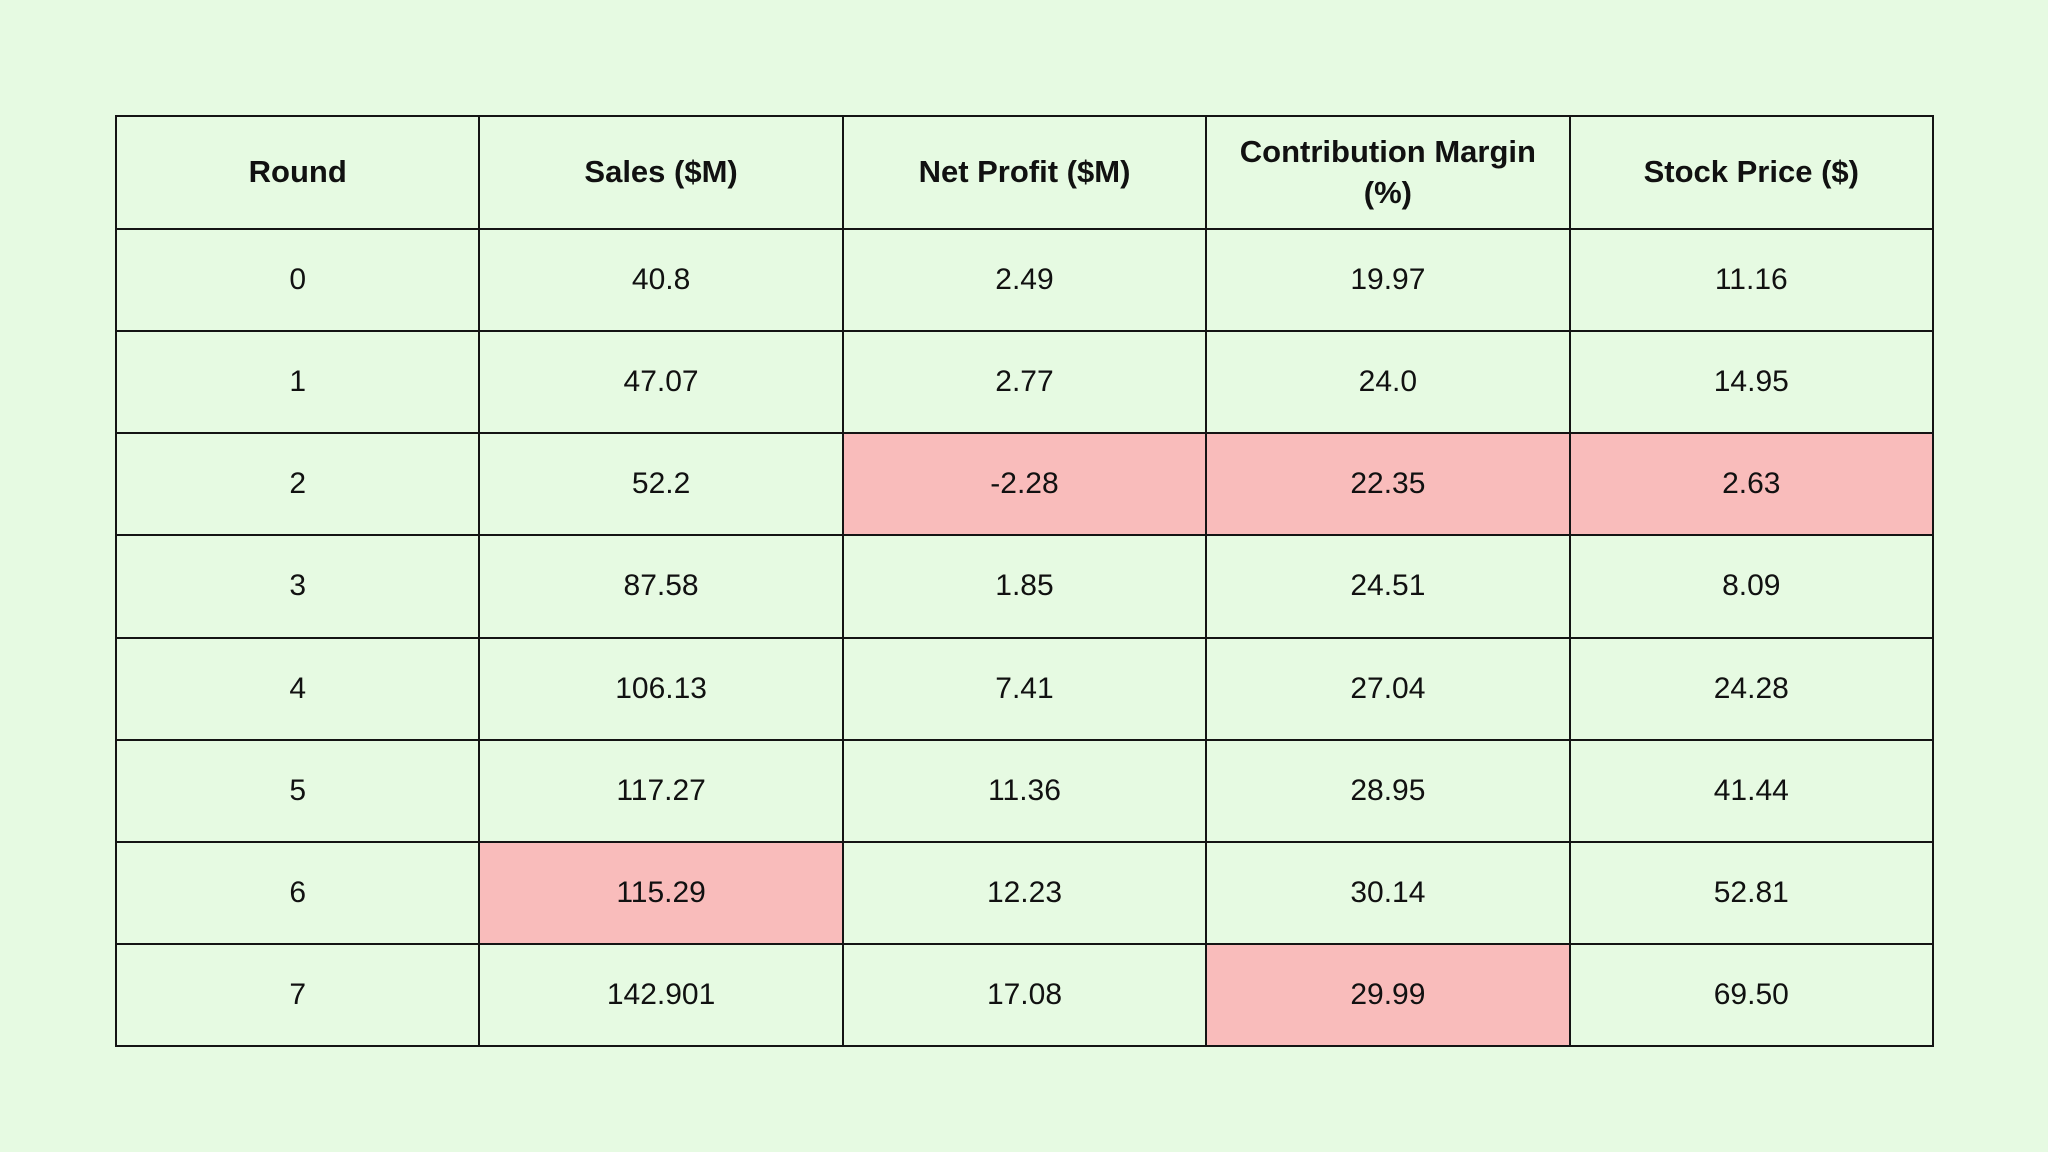  Describe the element at coordinates (661, 484) in the screenshot. I see `cell-r2-c1: 52.2` at that location.